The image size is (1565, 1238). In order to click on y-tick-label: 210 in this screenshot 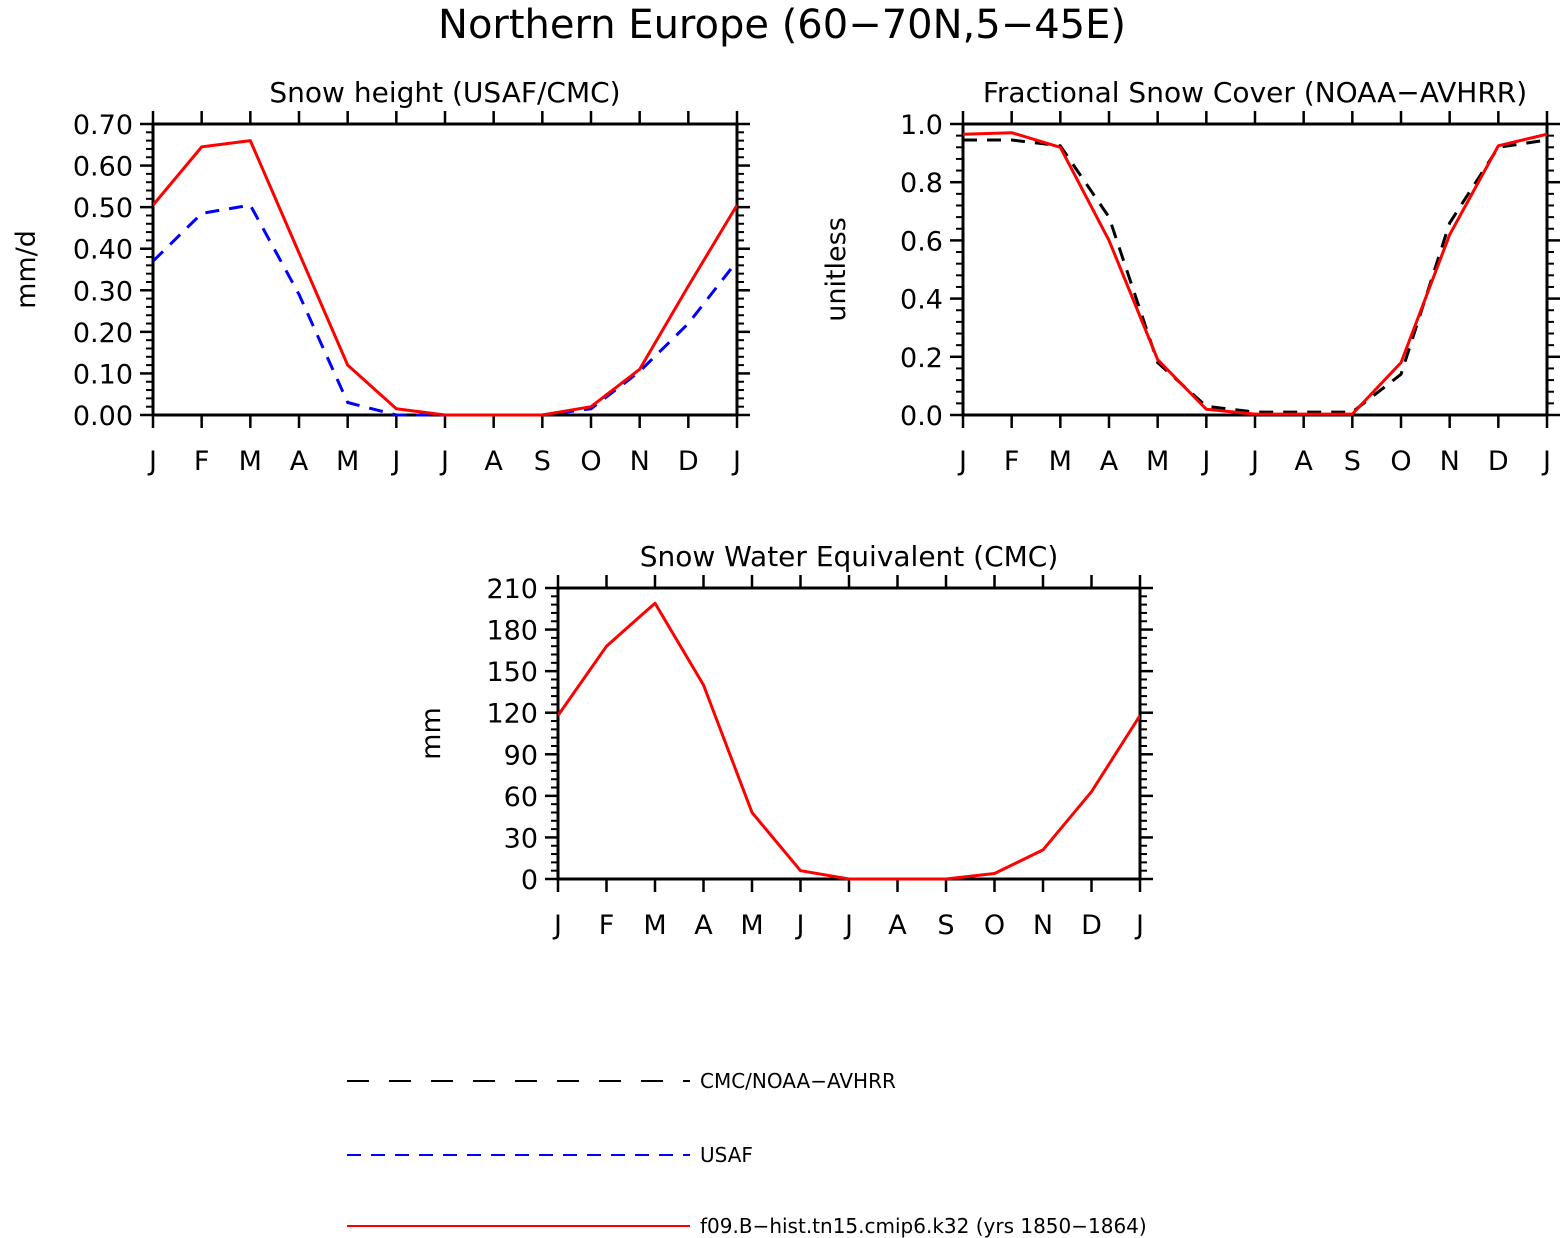, I will do `click(512, 589)`.